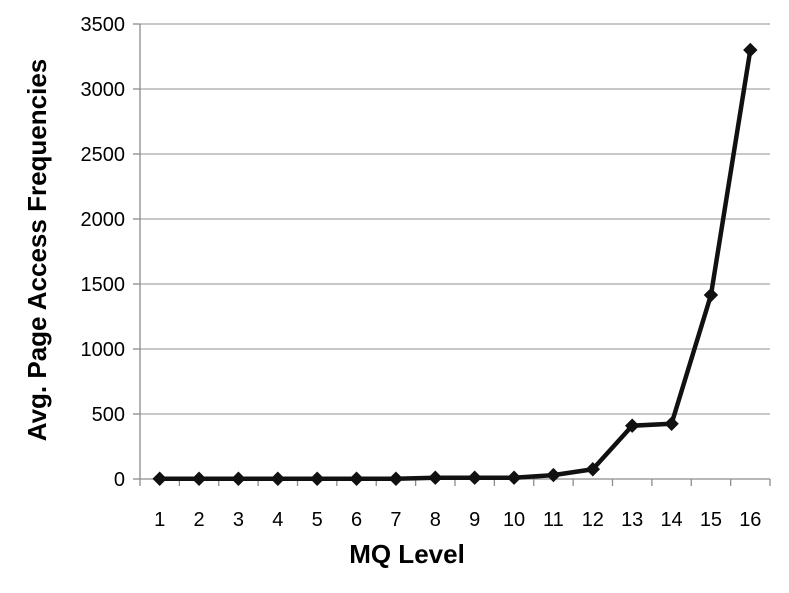 This screenshot has width=789, height=593. What do you see at coordinates (103, 90) in the screenshot?
I see `y-tick-label: 3000` at bounding box center [103, 90].